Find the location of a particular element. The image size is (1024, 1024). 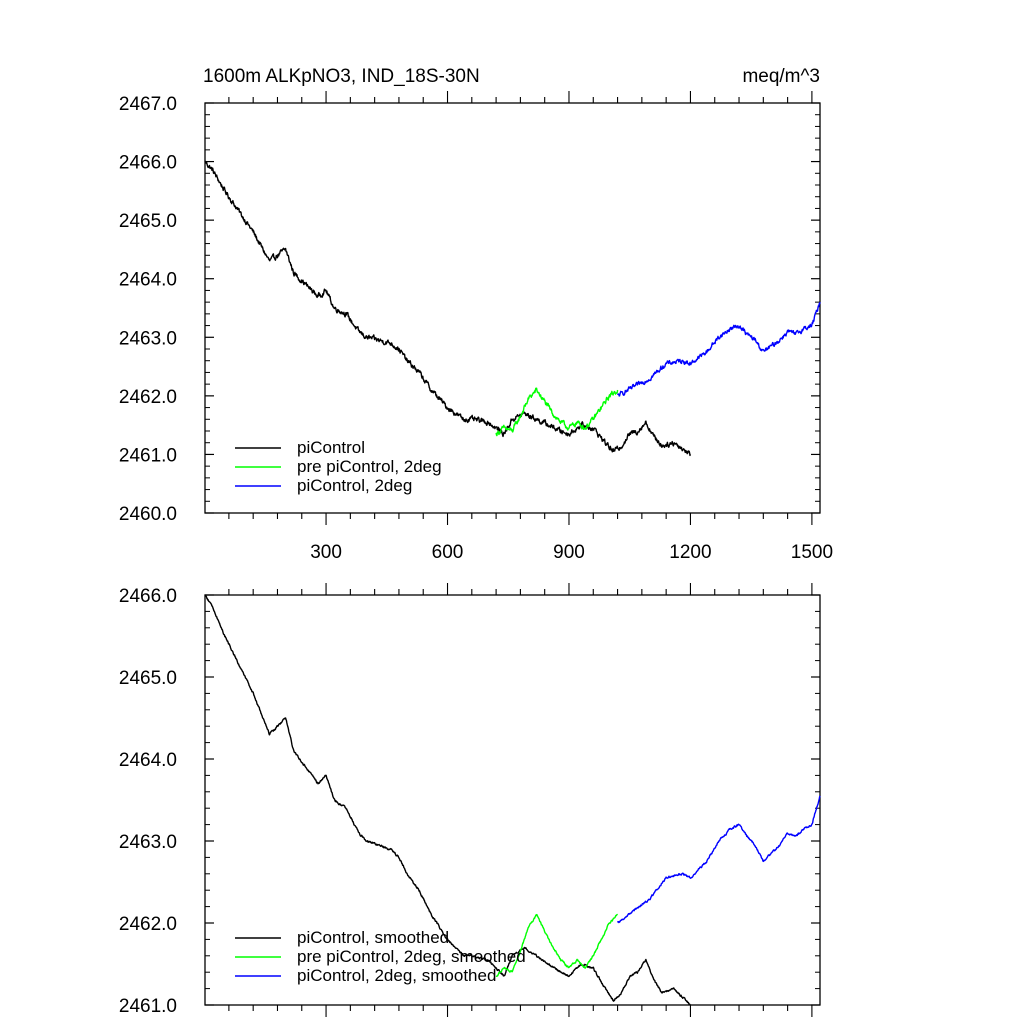

series-line-picontrol-2deg-smoothed is located at coordinates (718, 859).